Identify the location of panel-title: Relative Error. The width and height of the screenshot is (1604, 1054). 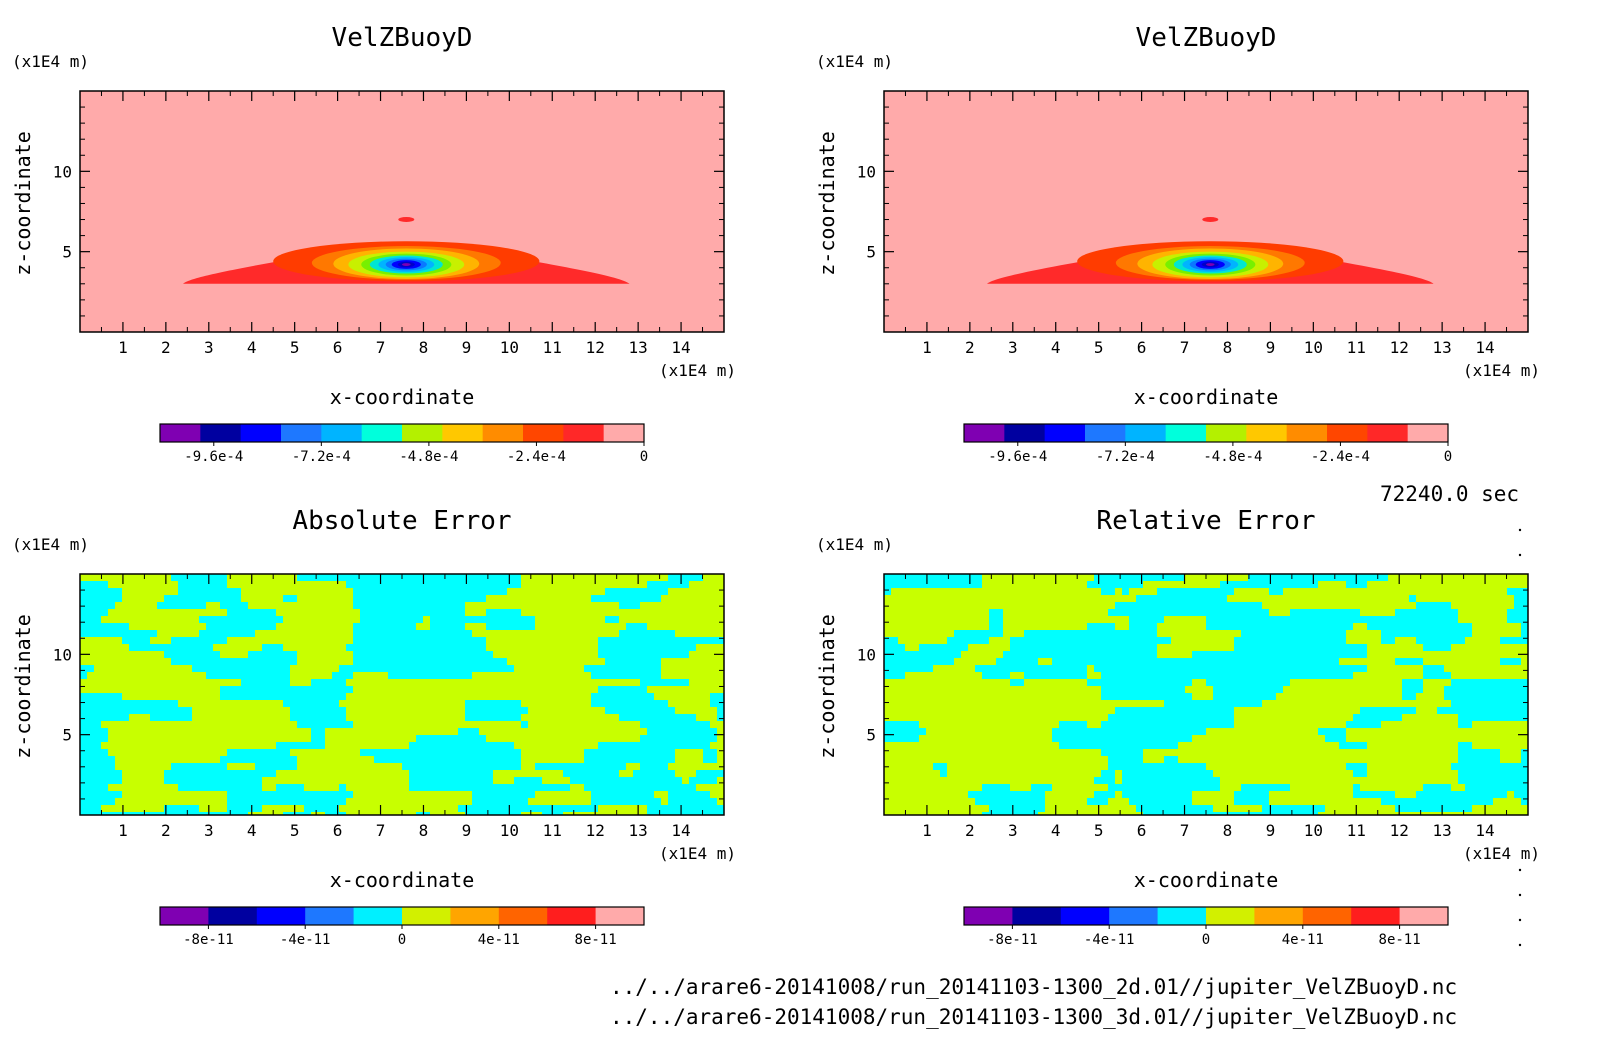
(1205, 521).